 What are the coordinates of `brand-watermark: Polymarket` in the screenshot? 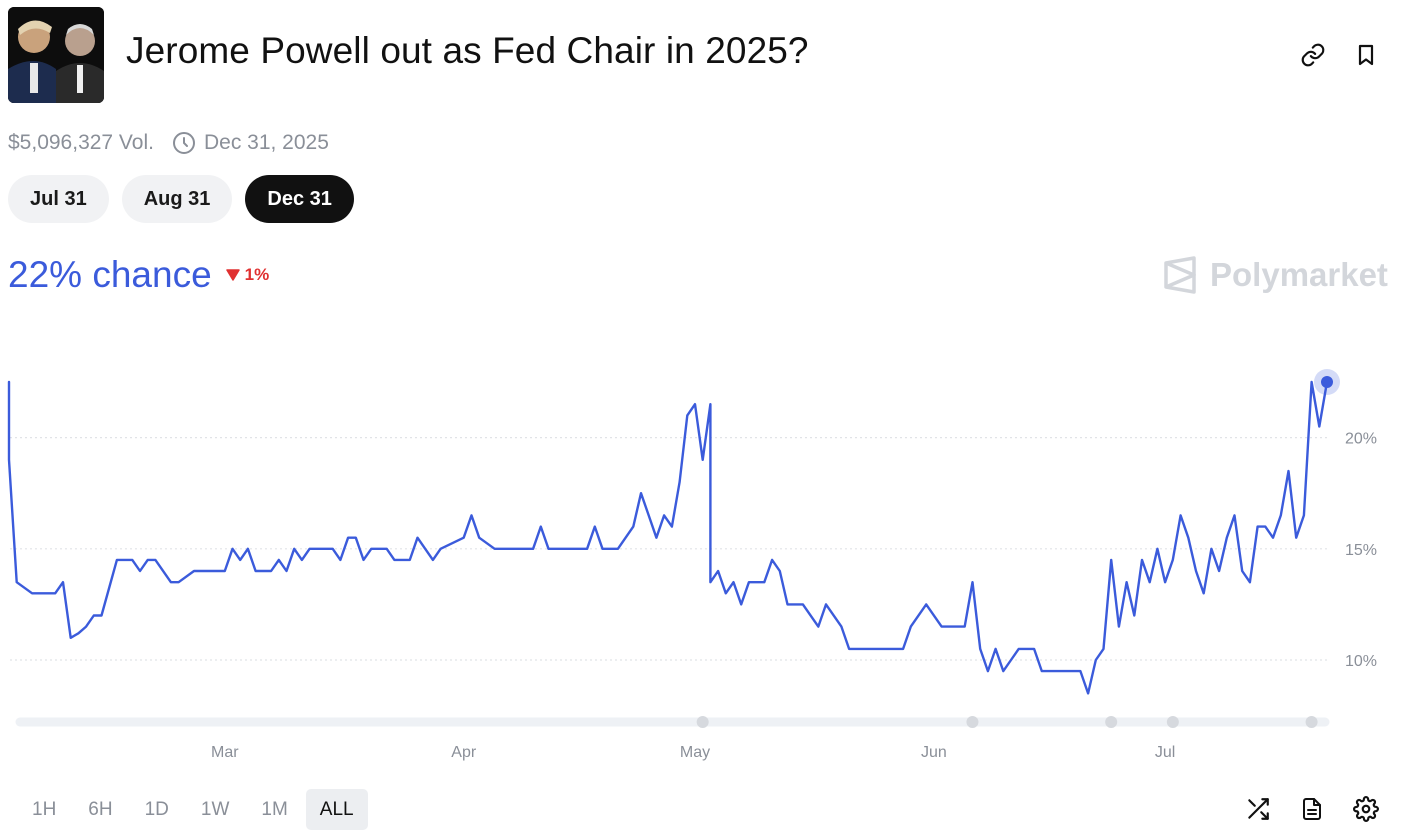 It's located at (1275, 275).